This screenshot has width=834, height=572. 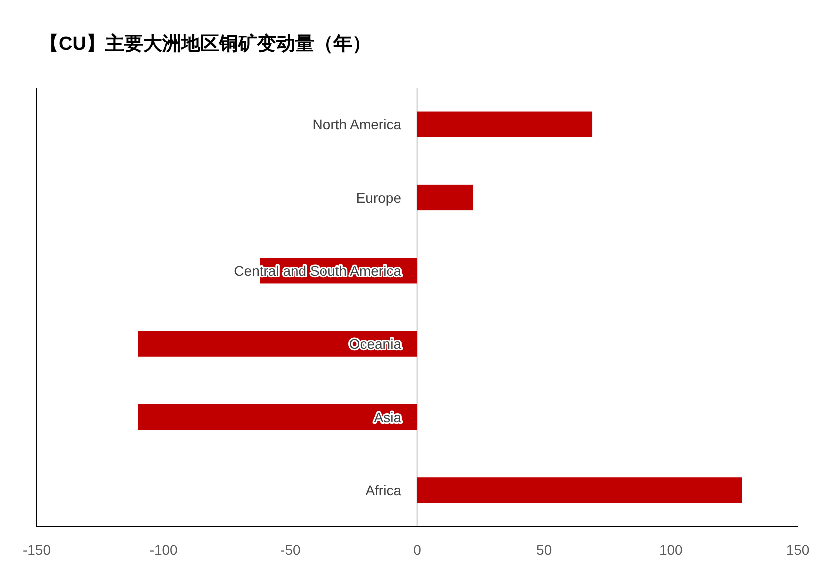 I want to click on x-tick-label: -100, so click(x=164, y=550).